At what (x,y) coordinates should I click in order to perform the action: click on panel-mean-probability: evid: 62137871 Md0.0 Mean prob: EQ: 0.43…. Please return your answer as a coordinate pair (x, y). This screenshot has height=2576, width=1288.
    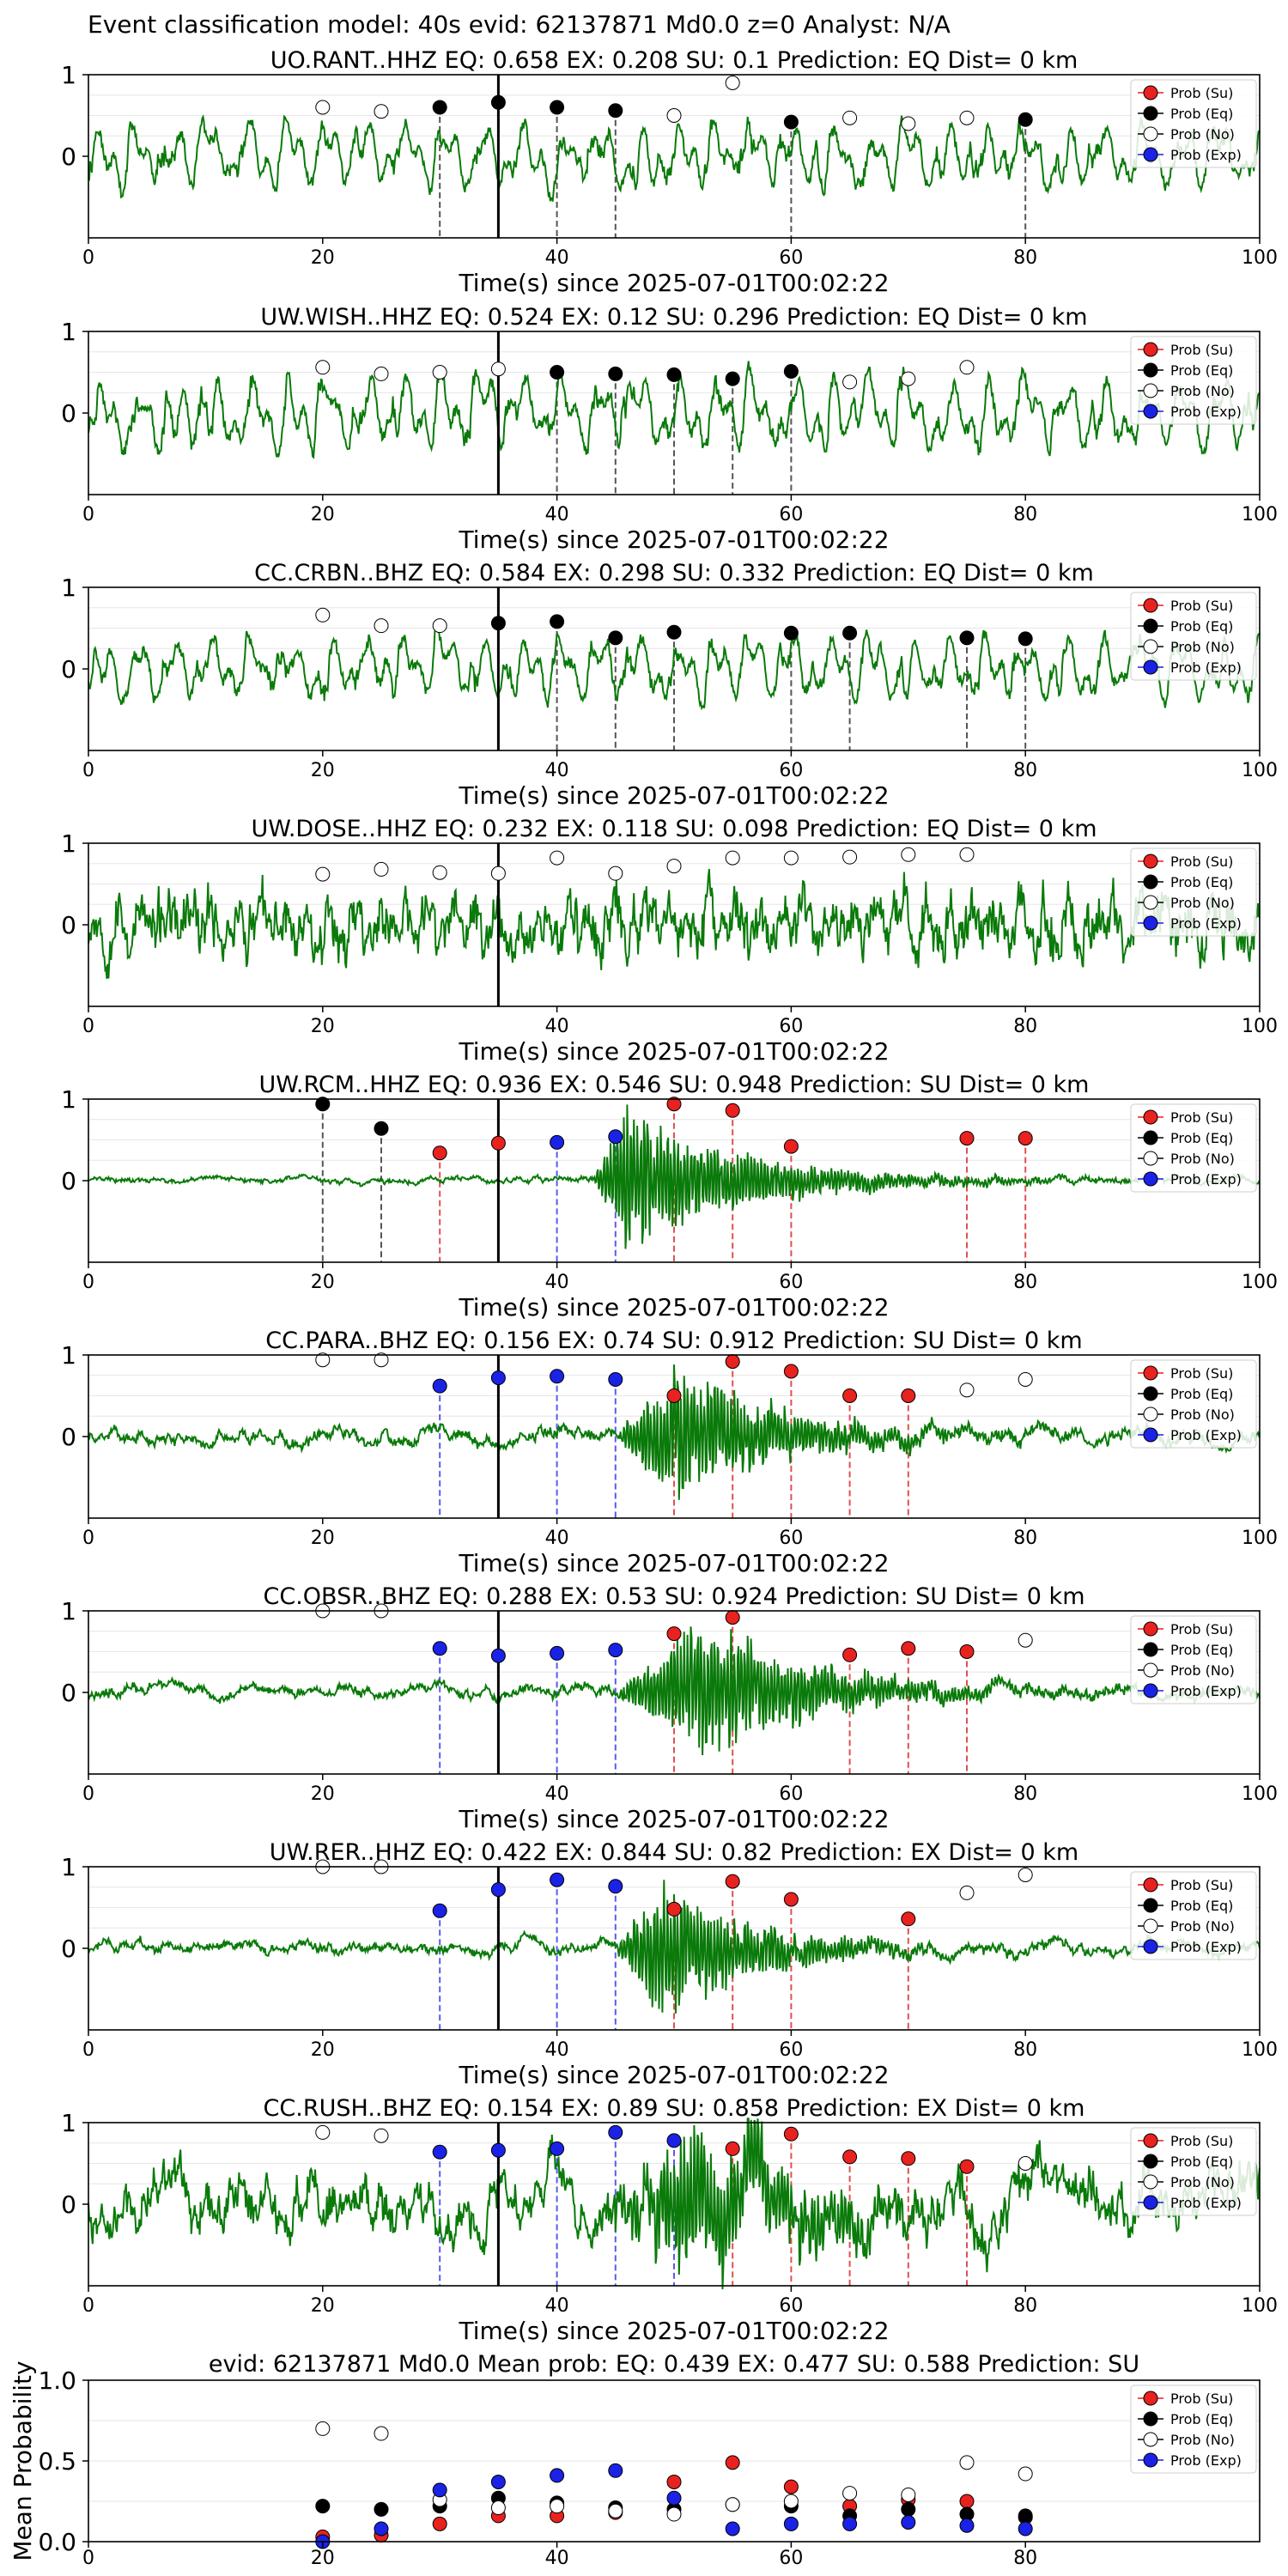
    Looking at the image, I should click on (635, 2460).